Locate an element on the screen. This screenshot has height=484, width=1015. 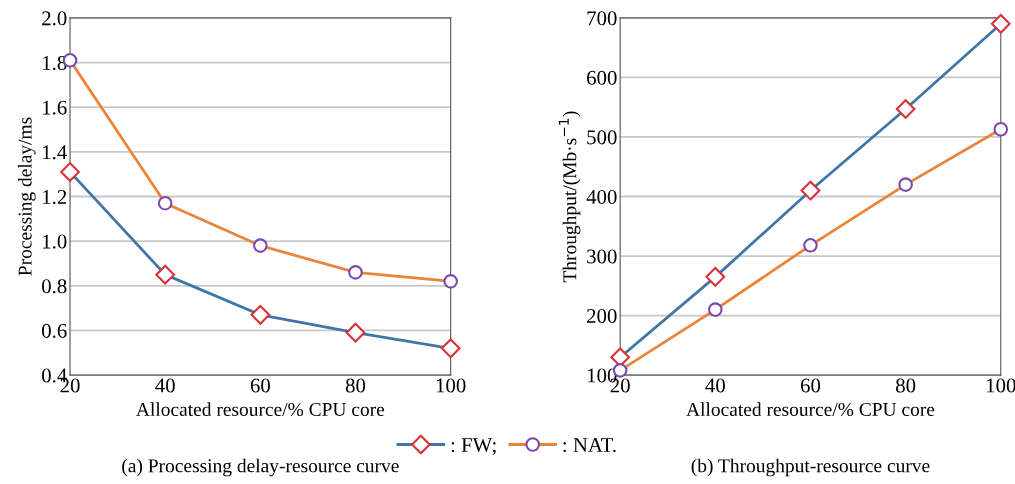
y-tick-label: 500 is located at coordinates (602, 137).